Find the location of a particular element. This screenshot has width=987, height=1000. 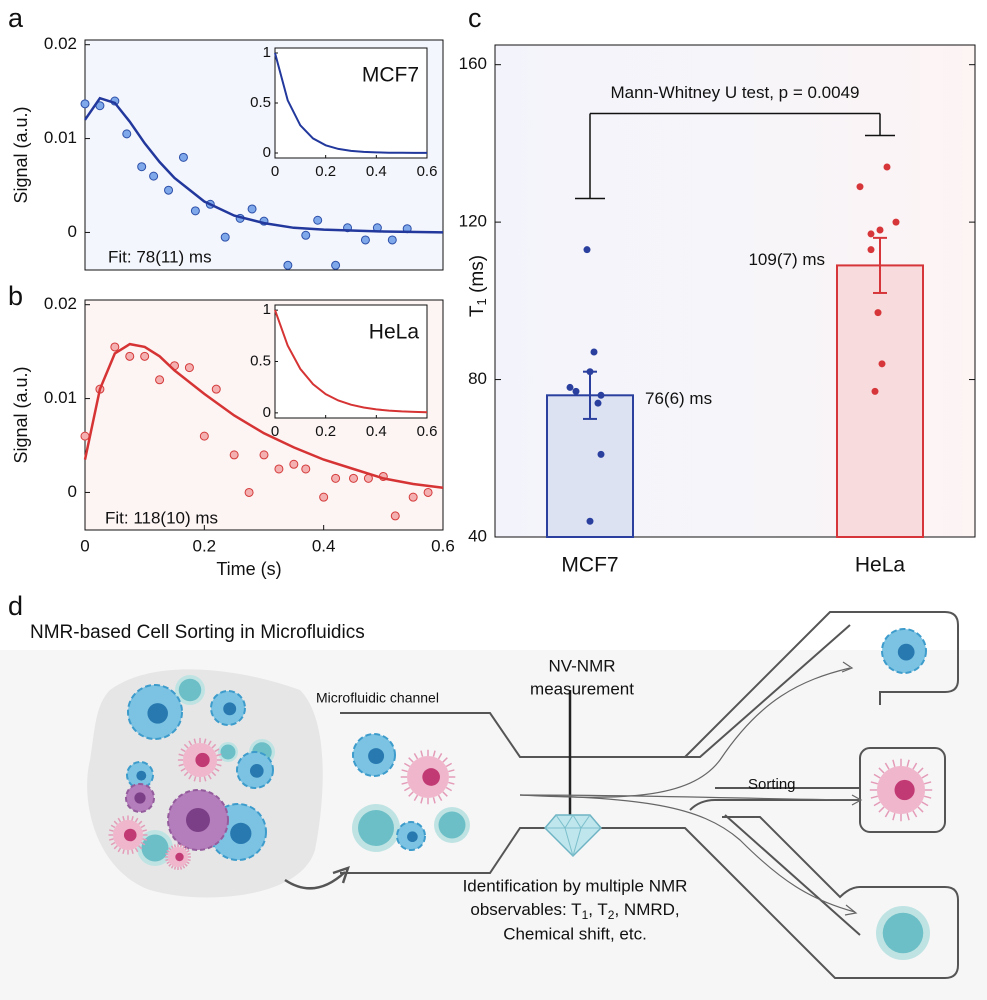

x-tick-label: 0.6 is located at coordinates (443, 545).